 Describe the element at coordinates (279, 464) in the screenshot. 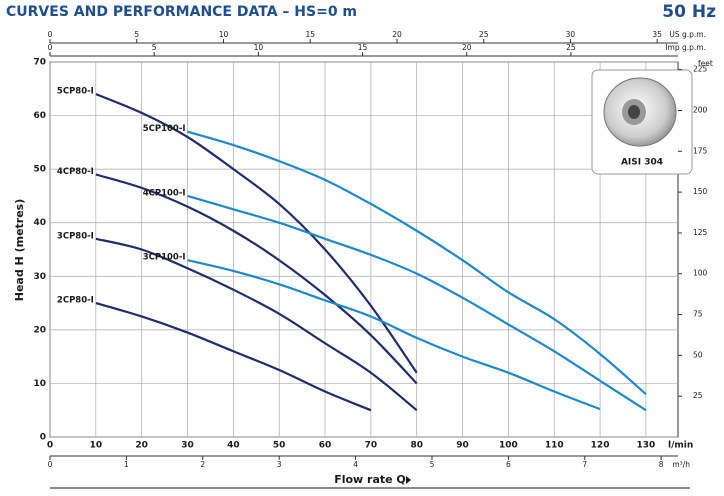

I see `axis-tick-label: 3` at that location.